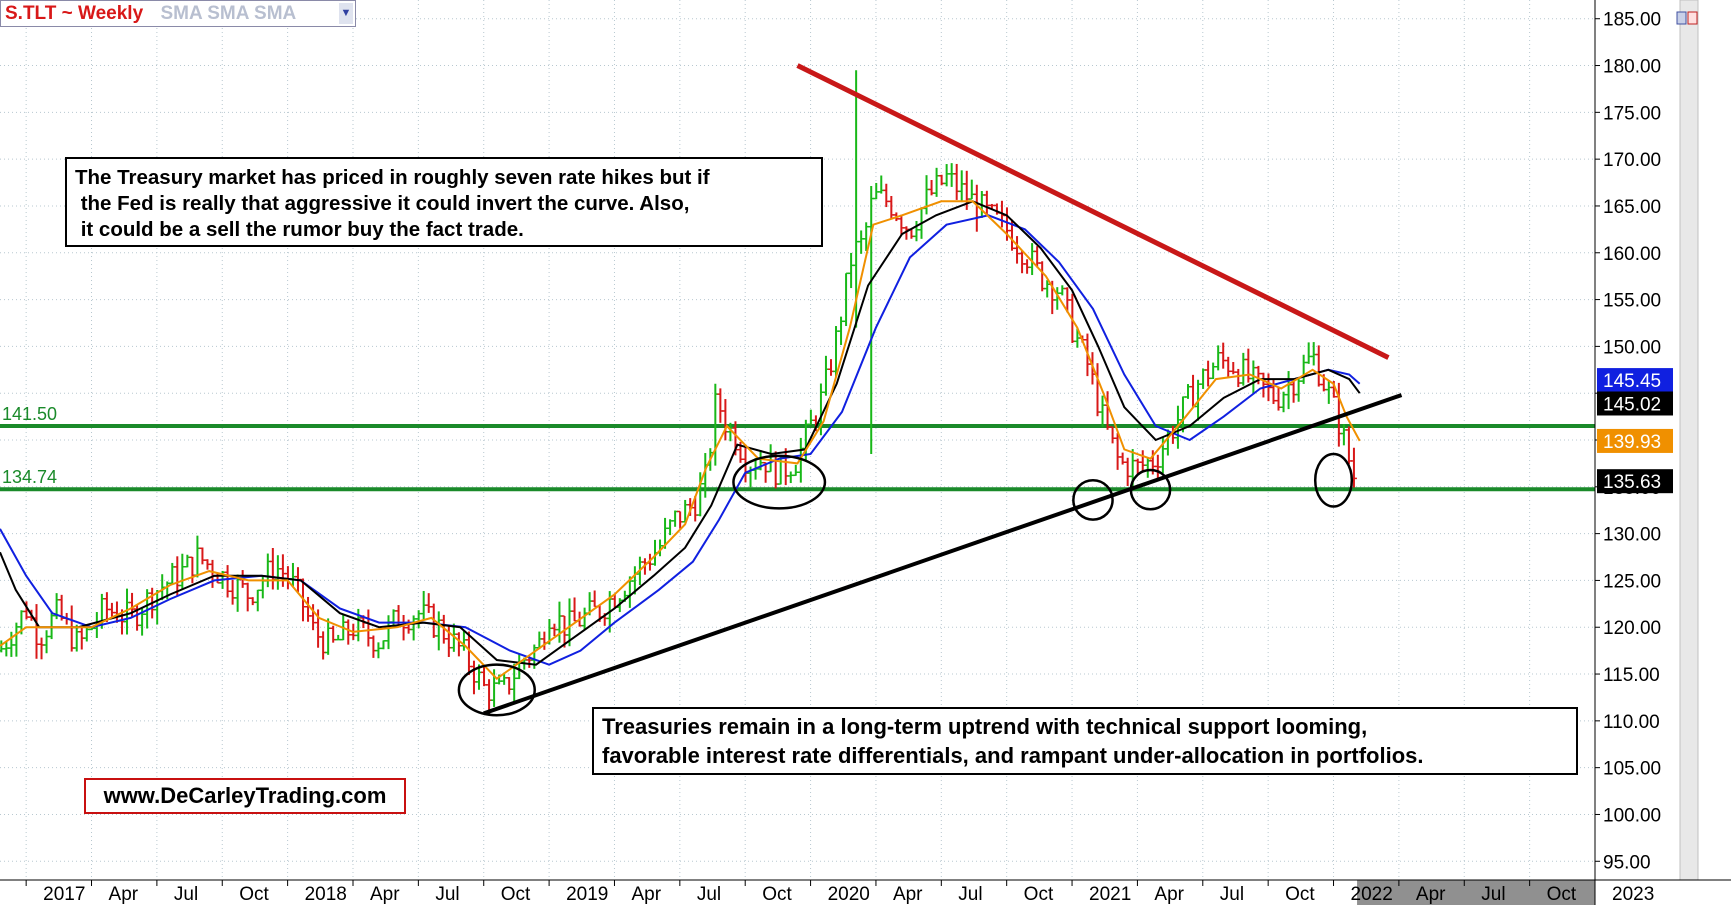 This screenshot has width=1731, height=905. I want to click on future-band, so click(1476, 892).